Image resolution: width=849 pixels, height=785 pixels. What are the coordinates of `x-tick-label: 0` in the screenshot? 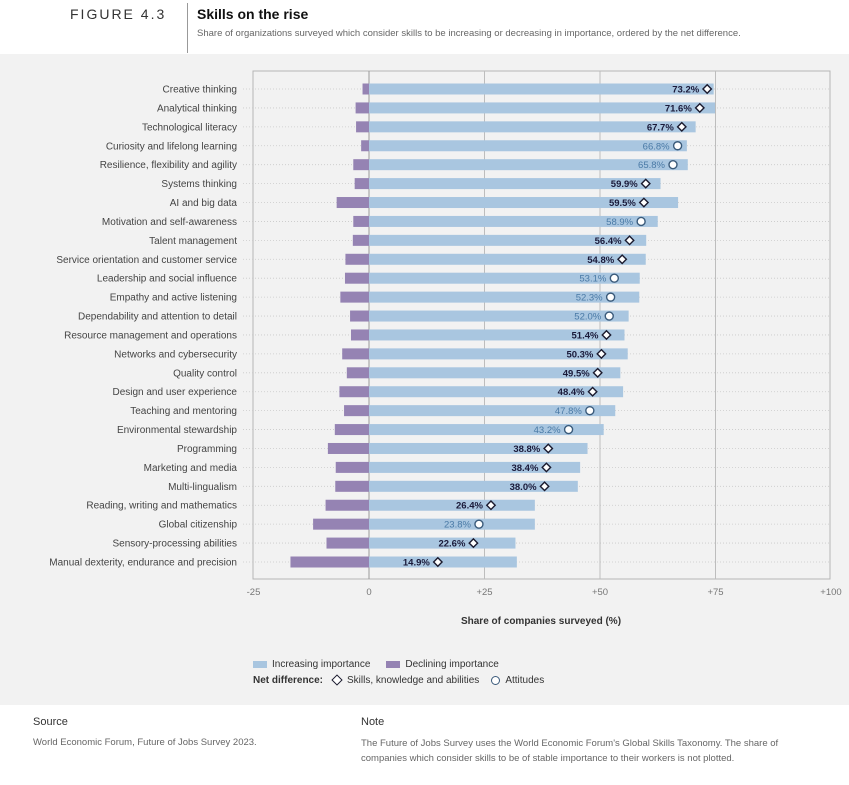 It's located at (368, 592).